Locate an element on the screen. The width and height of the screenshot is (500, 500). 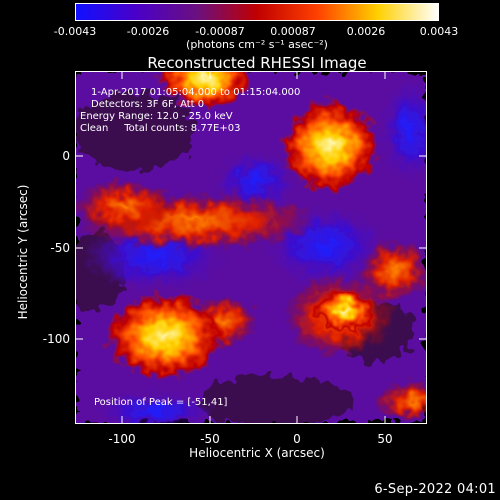
x-axis-label: Heliocentric X (arcsec) is located at coordinates (257, 453).